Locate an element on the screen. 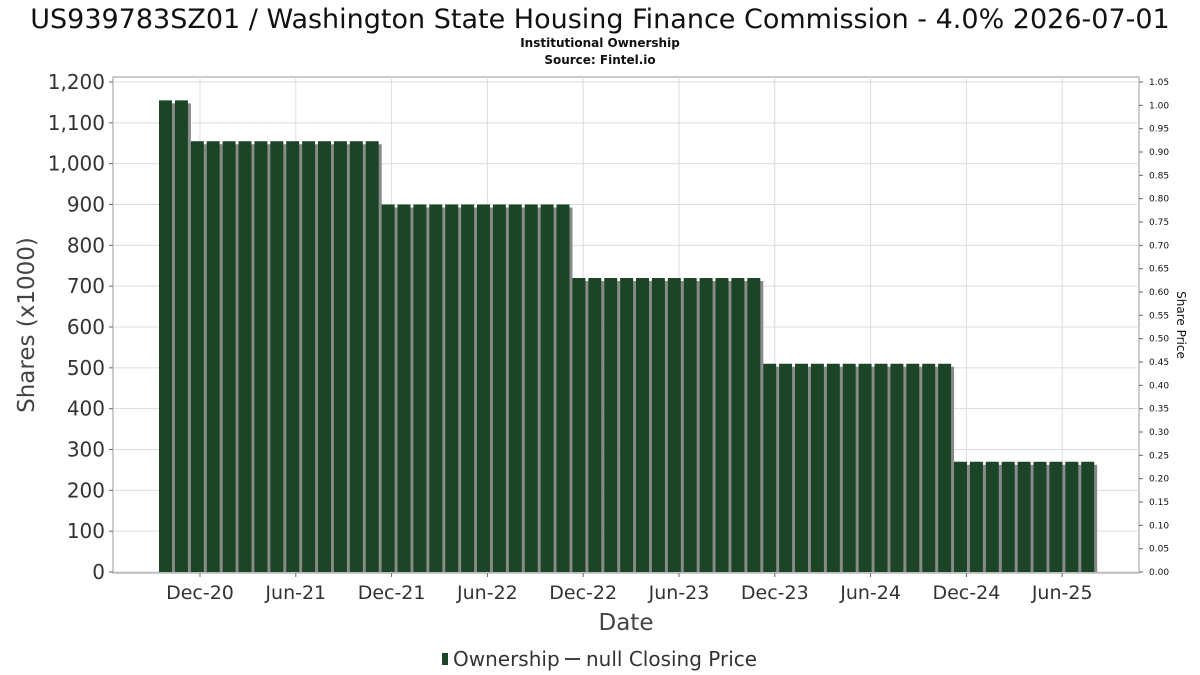 This screenshot has width=1200, height=675. y-tick-label: 700 is located at coordinates (86, 286).